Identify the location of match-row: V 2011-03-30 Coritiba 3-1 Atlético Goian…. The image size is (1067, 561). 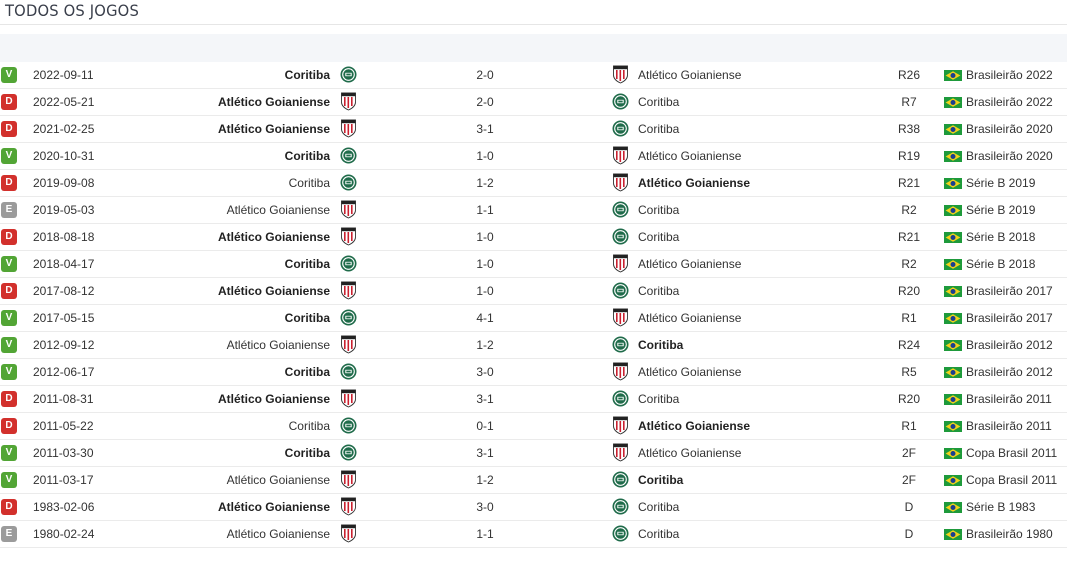
(533, 453).